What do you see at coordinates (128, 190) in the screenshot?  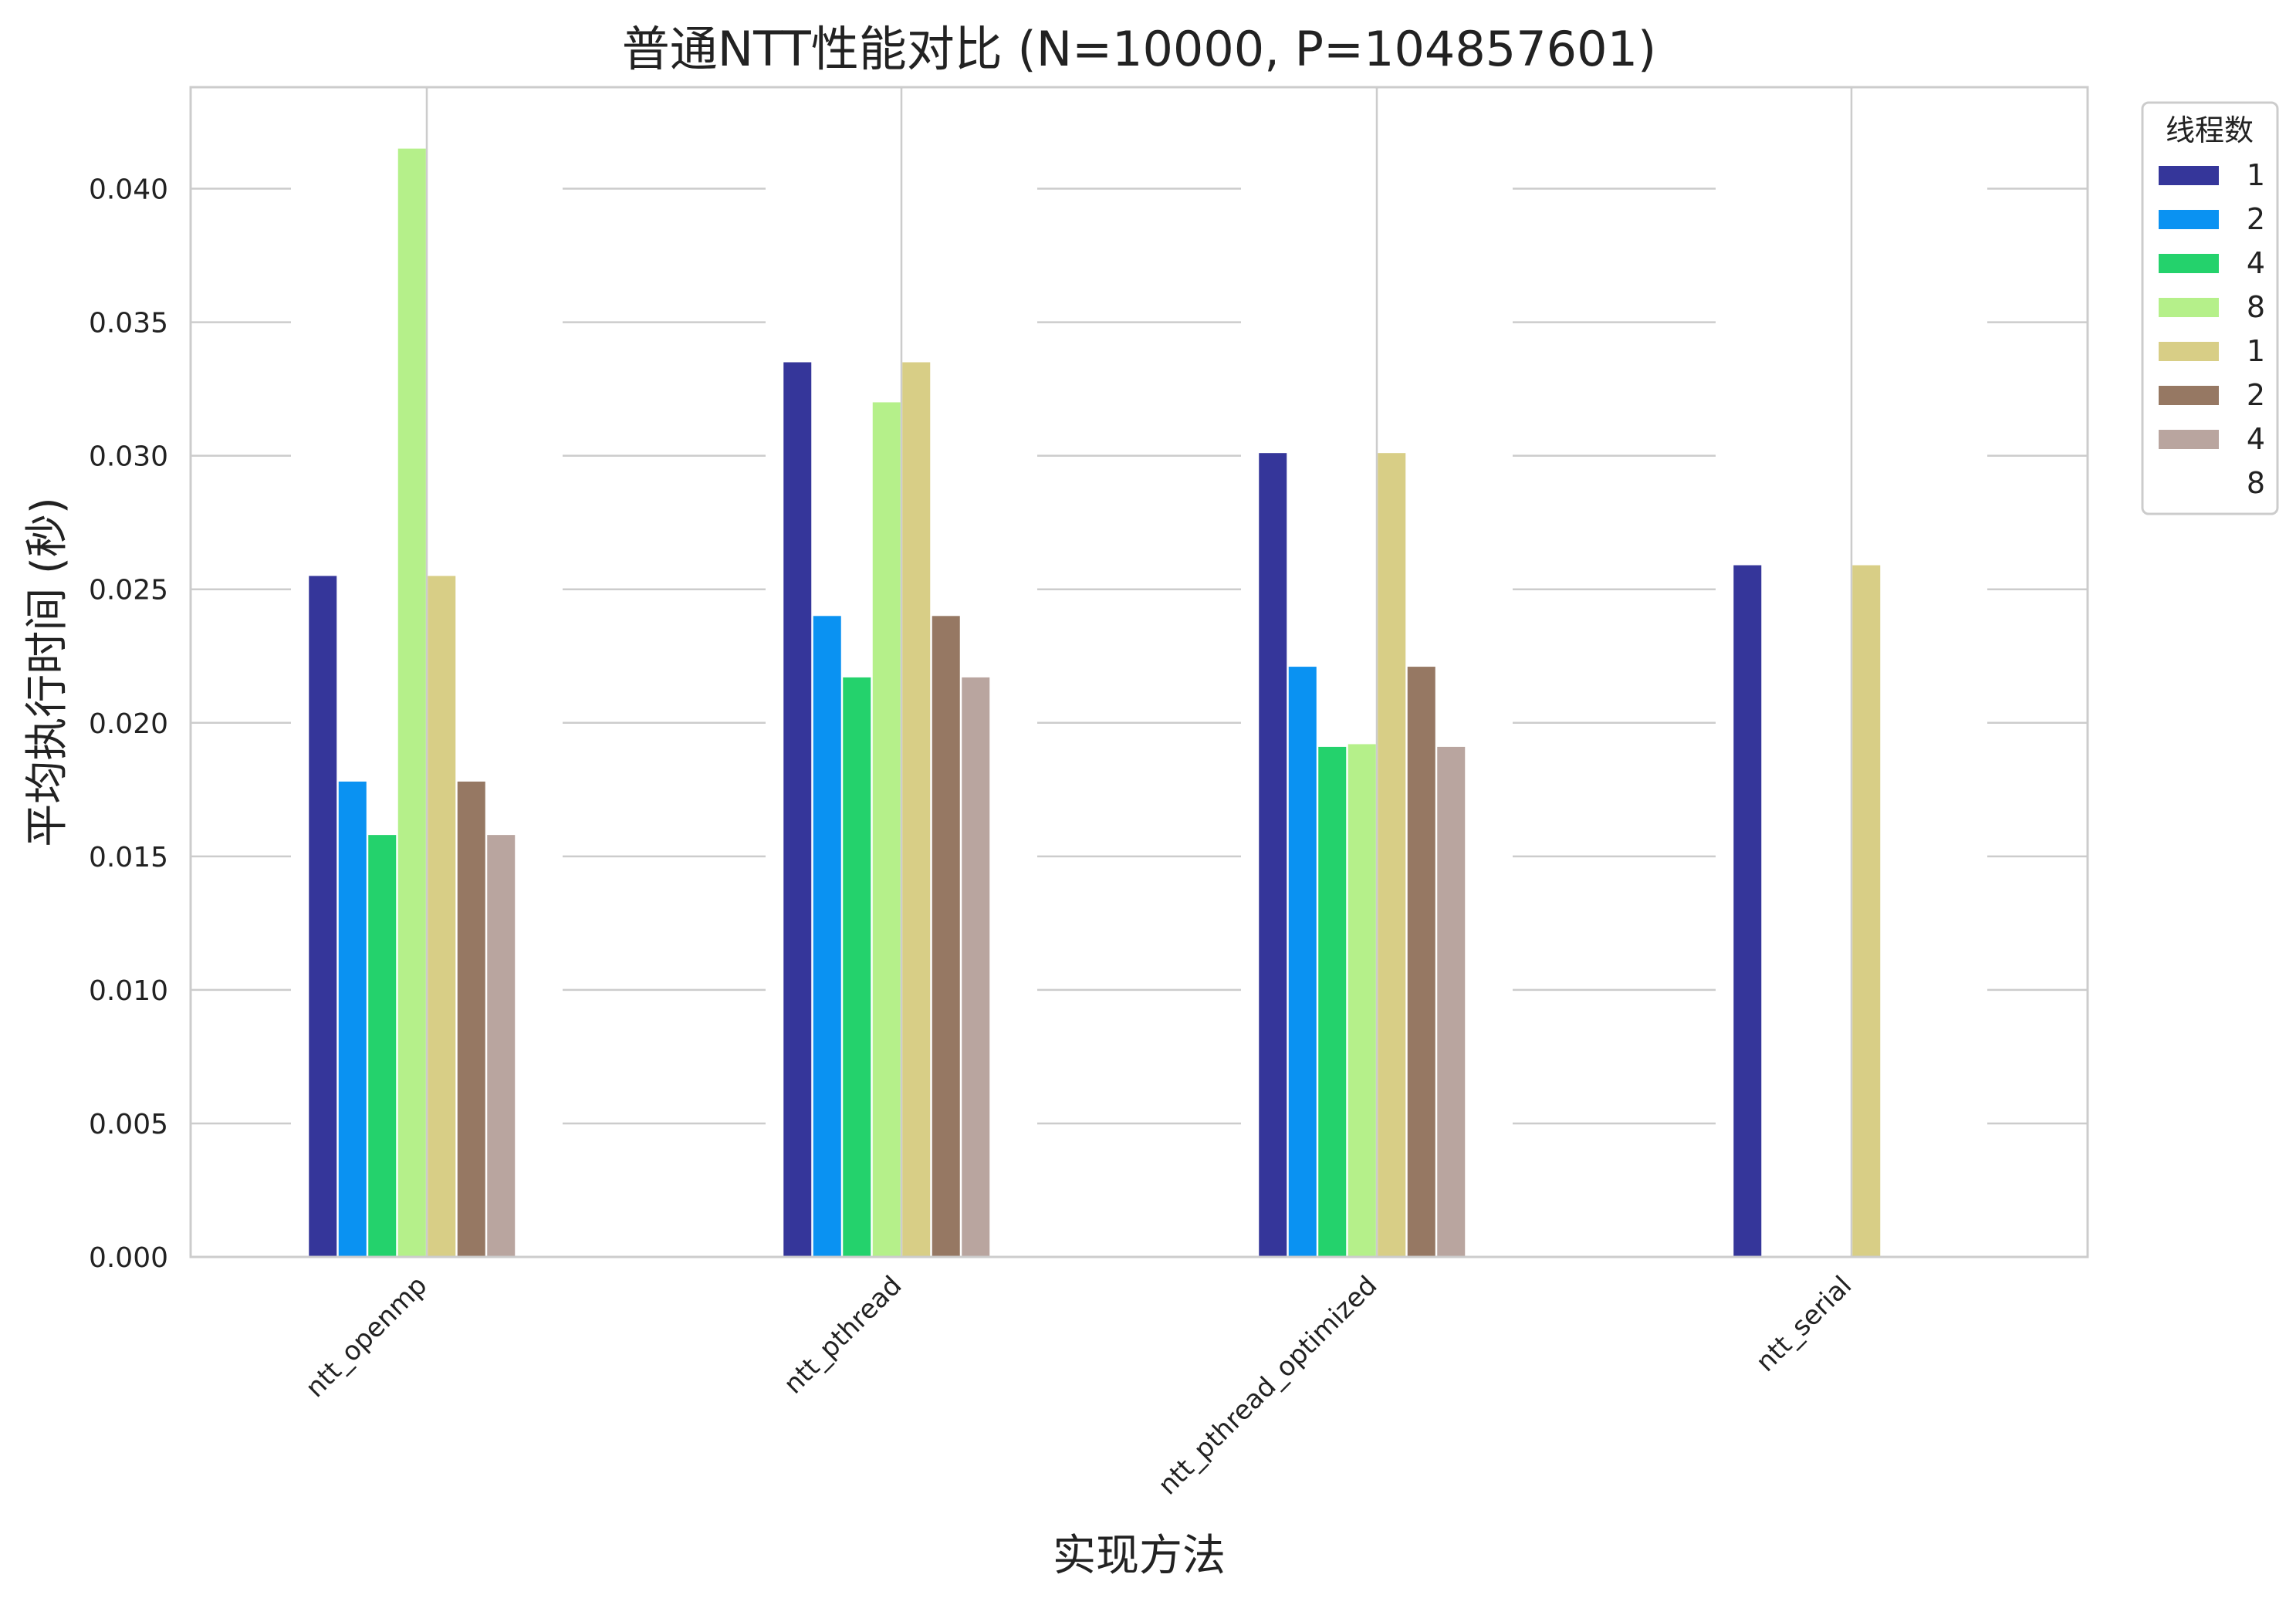 I see `y-tick-label: 0.040` at bounding box center [128, 190].